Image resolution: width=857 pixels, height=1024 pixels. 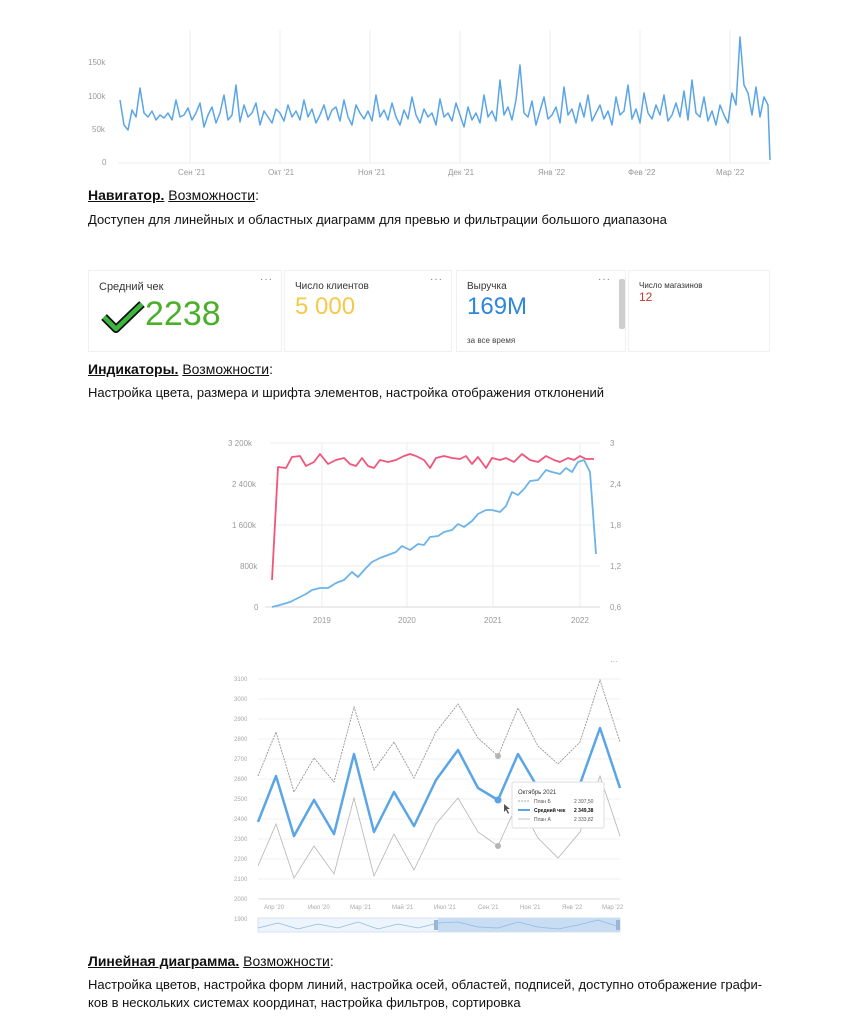 What do you see at coordinates (241, 840) in the screenshot?
I see `y-tick: 2300` at bounding box center [241, 840].